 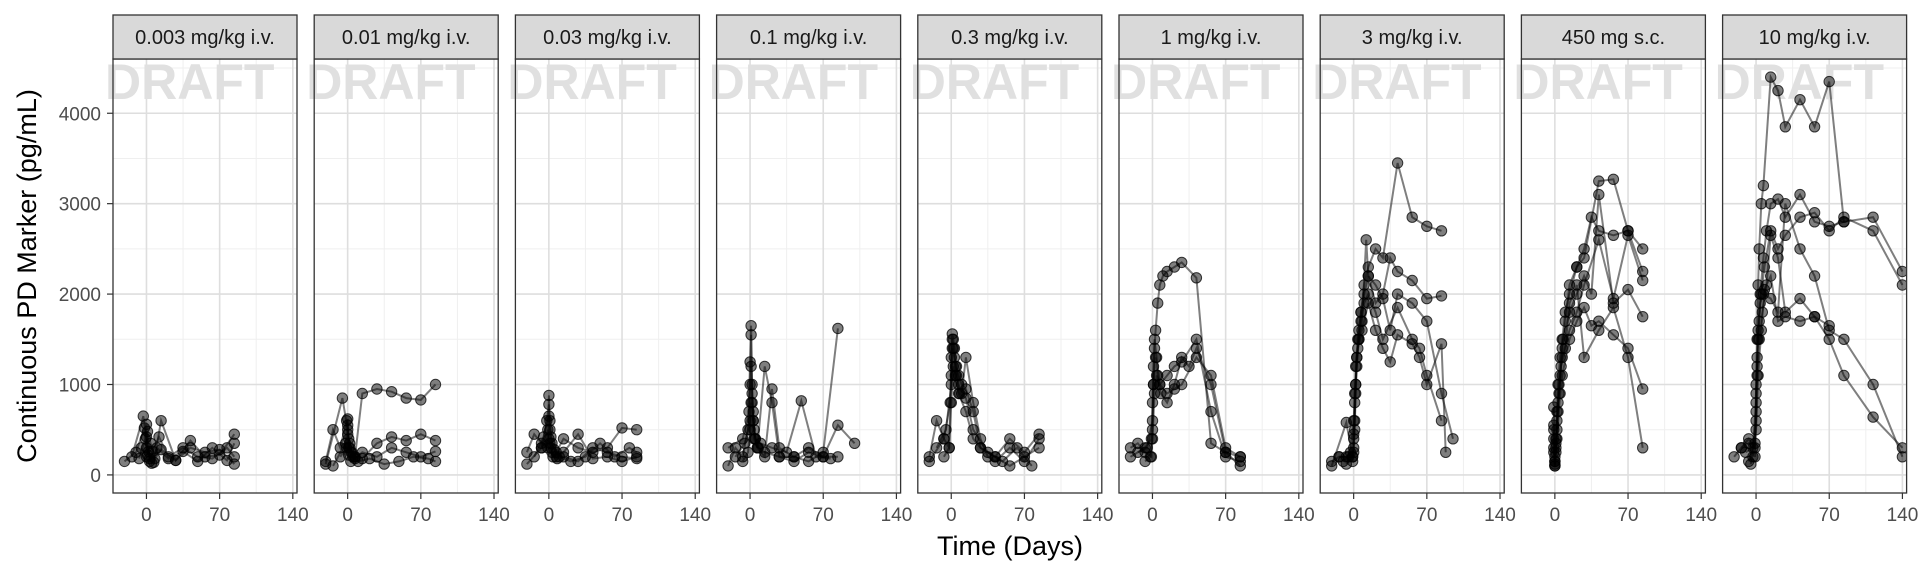 I want to click on facet-strip-label: 450 mg s.c., so click(x=1613, y=38).